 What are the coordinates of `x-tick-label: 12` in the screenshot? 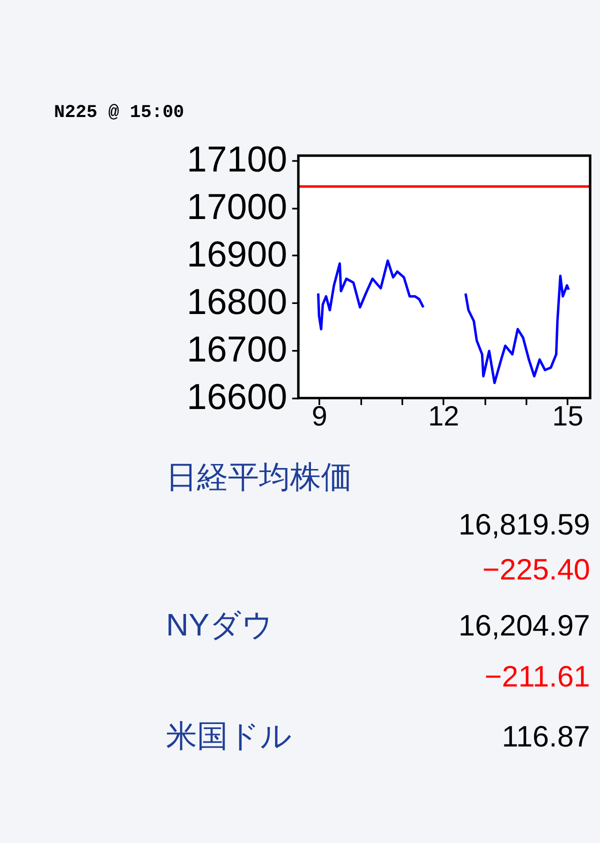 It's located at (444, 416).